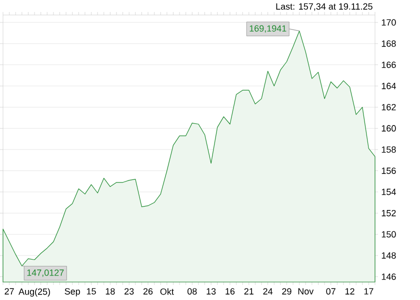  Describe the element at coordinates (306, 291) in the screenshot. I see `x-tick-label: Nov` at that location.